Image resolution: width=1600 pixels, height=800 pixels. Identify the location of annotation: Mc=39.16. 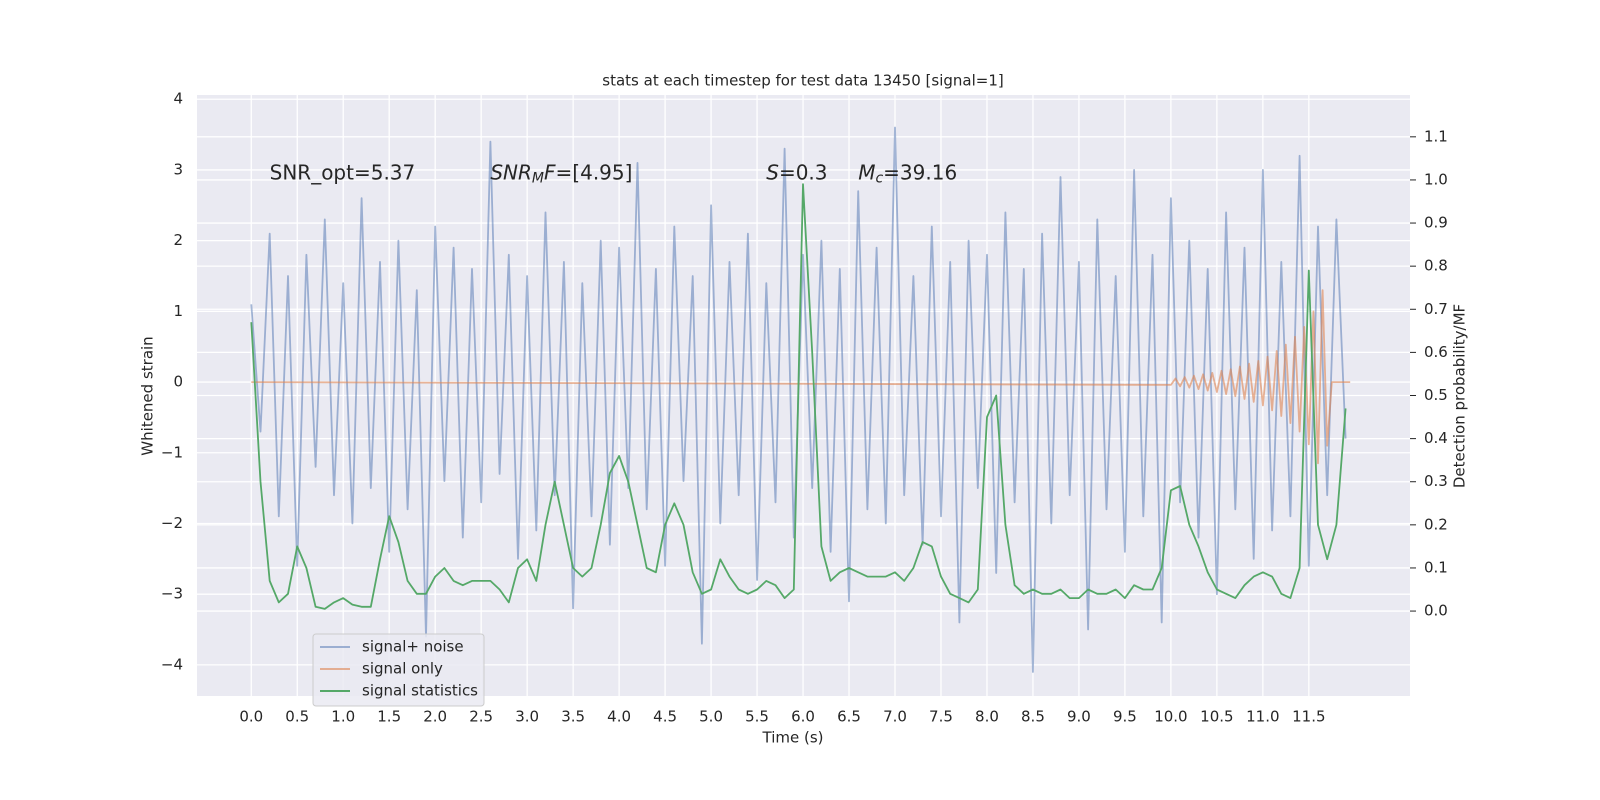
(907, 173).